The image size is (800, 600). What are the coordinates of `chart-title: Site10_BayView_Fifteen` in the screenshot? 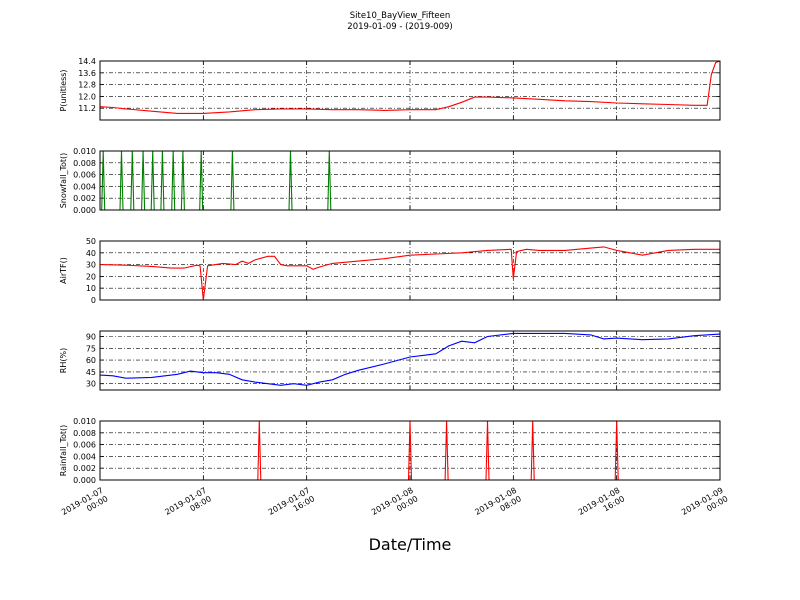 It's located at (400, 16).